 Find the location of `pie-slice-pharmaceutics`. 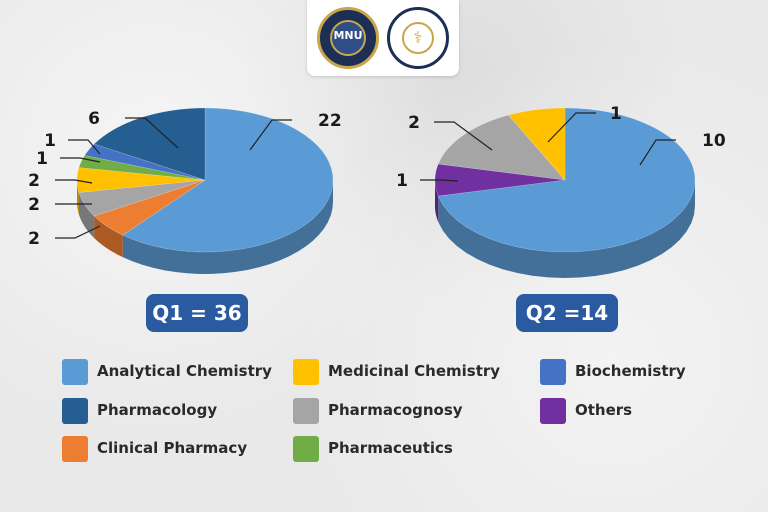

pie-slice-pharmaceutics is located at coordinates (142, 168).